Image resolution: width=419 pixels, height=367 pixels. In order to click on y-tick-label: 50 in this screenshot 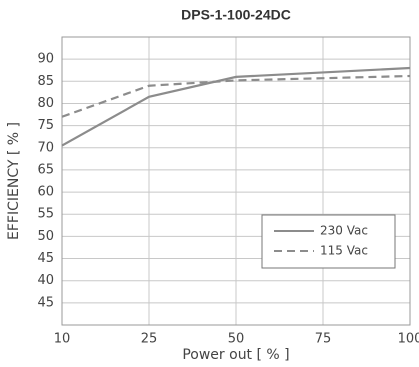, I will do `click(45, 236)`.